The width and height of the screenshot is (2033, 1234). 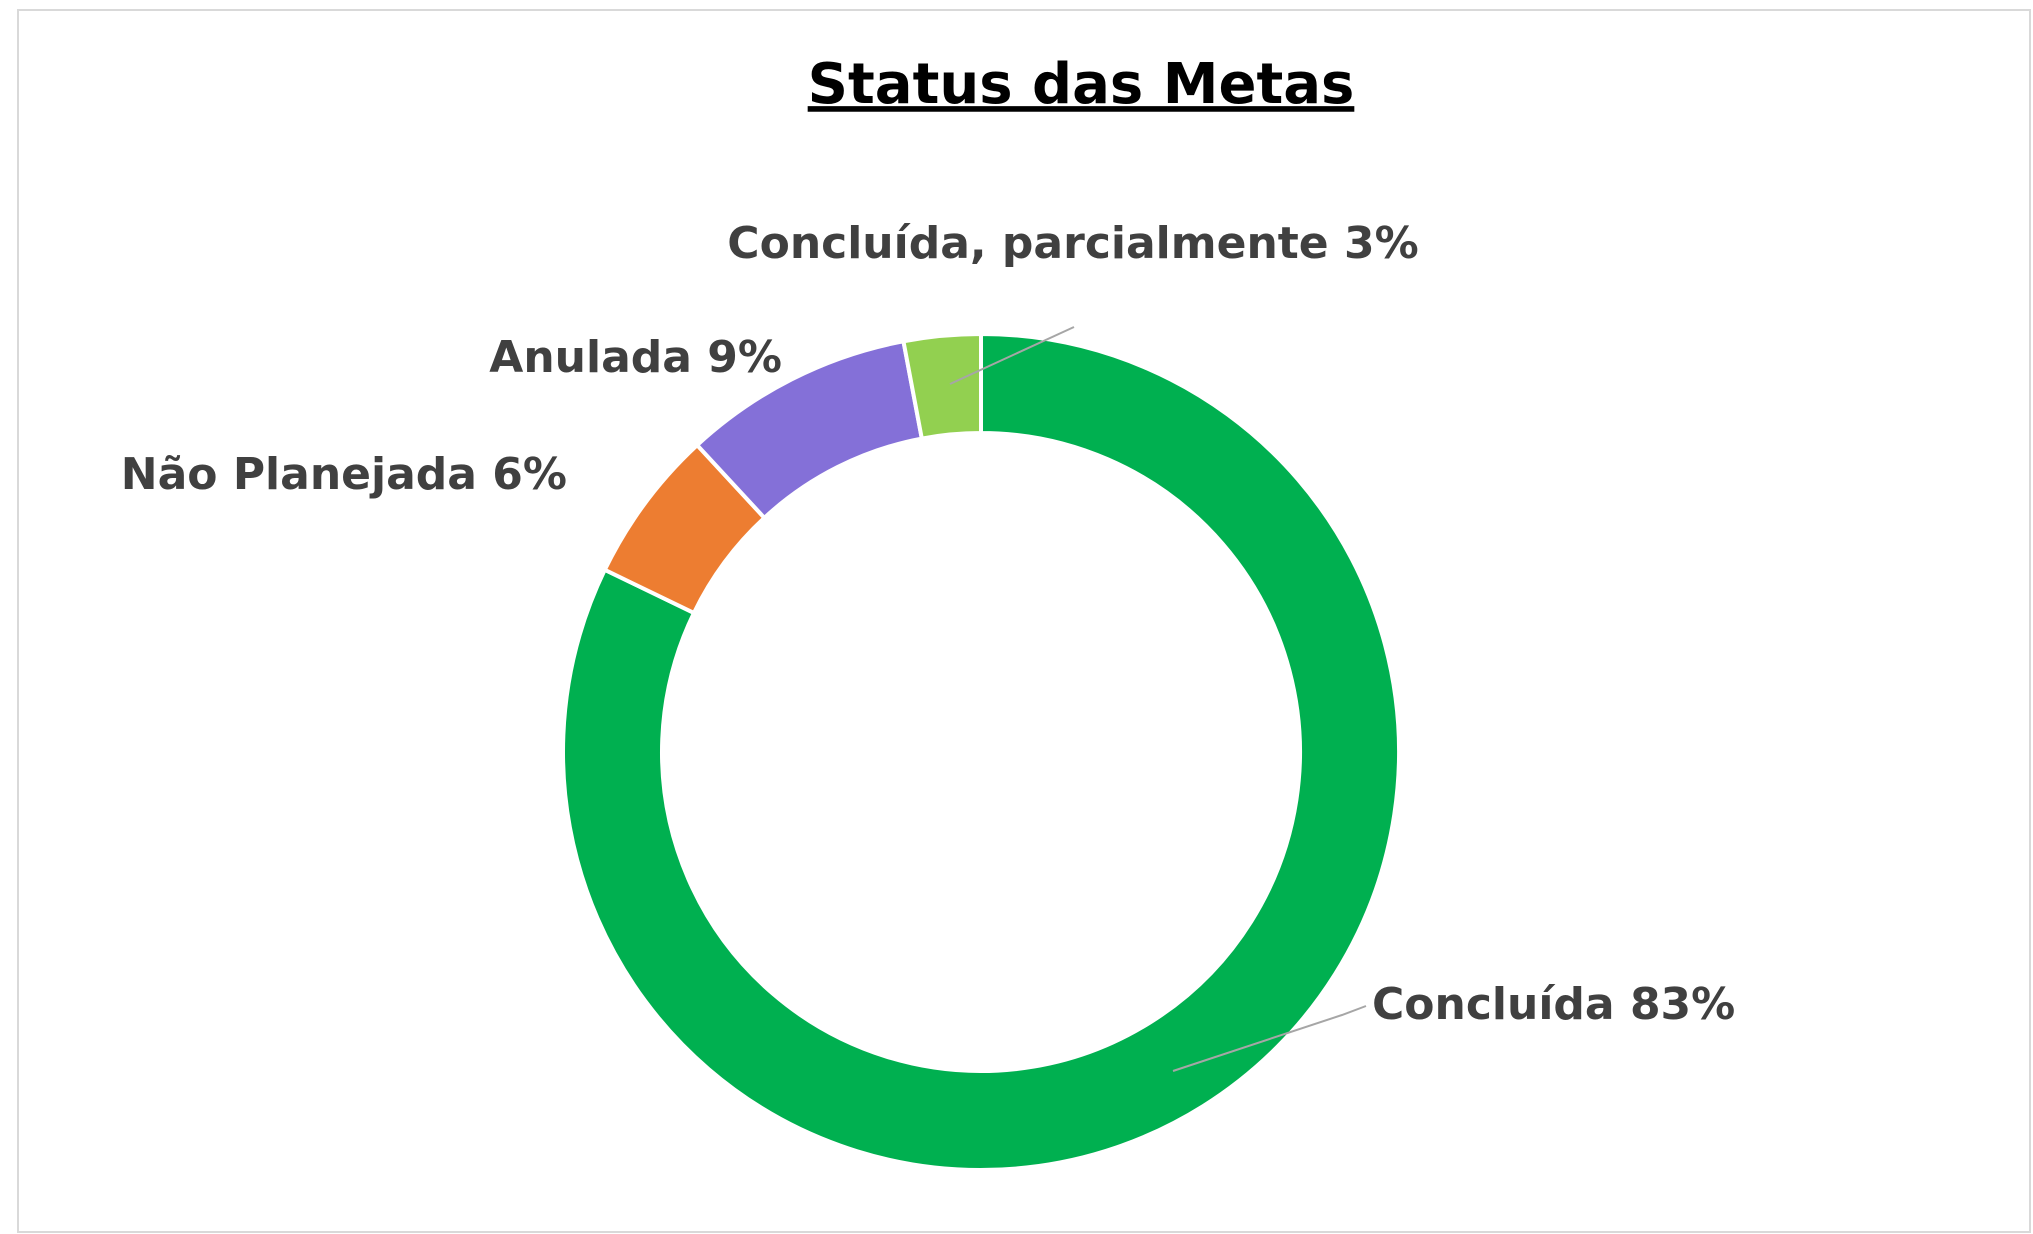 I want to click on data-label: Concluída, parcialmente 3%, so click(x=1072, y=243).